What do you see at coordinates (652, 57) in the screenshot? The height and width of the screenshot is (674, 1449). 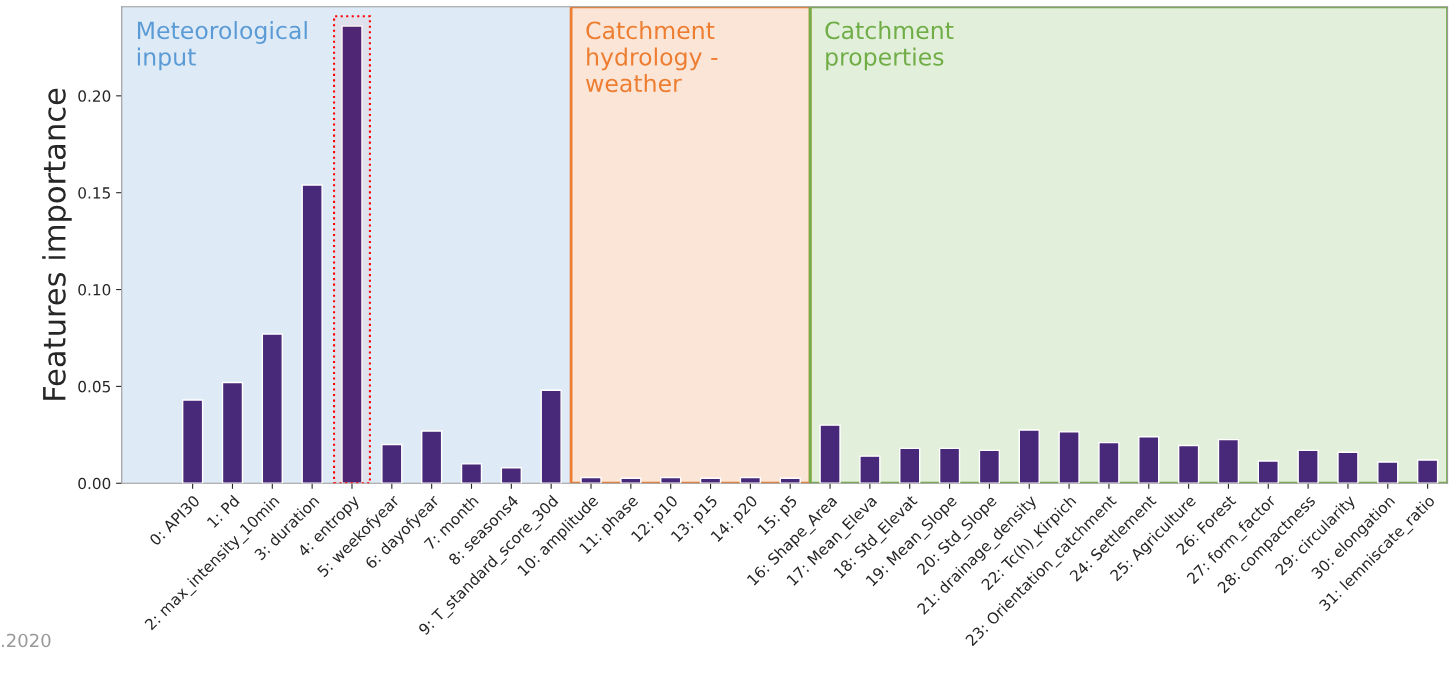 I see `band-label: Catchment hydrology - weather` at bounding box center [652, 57].